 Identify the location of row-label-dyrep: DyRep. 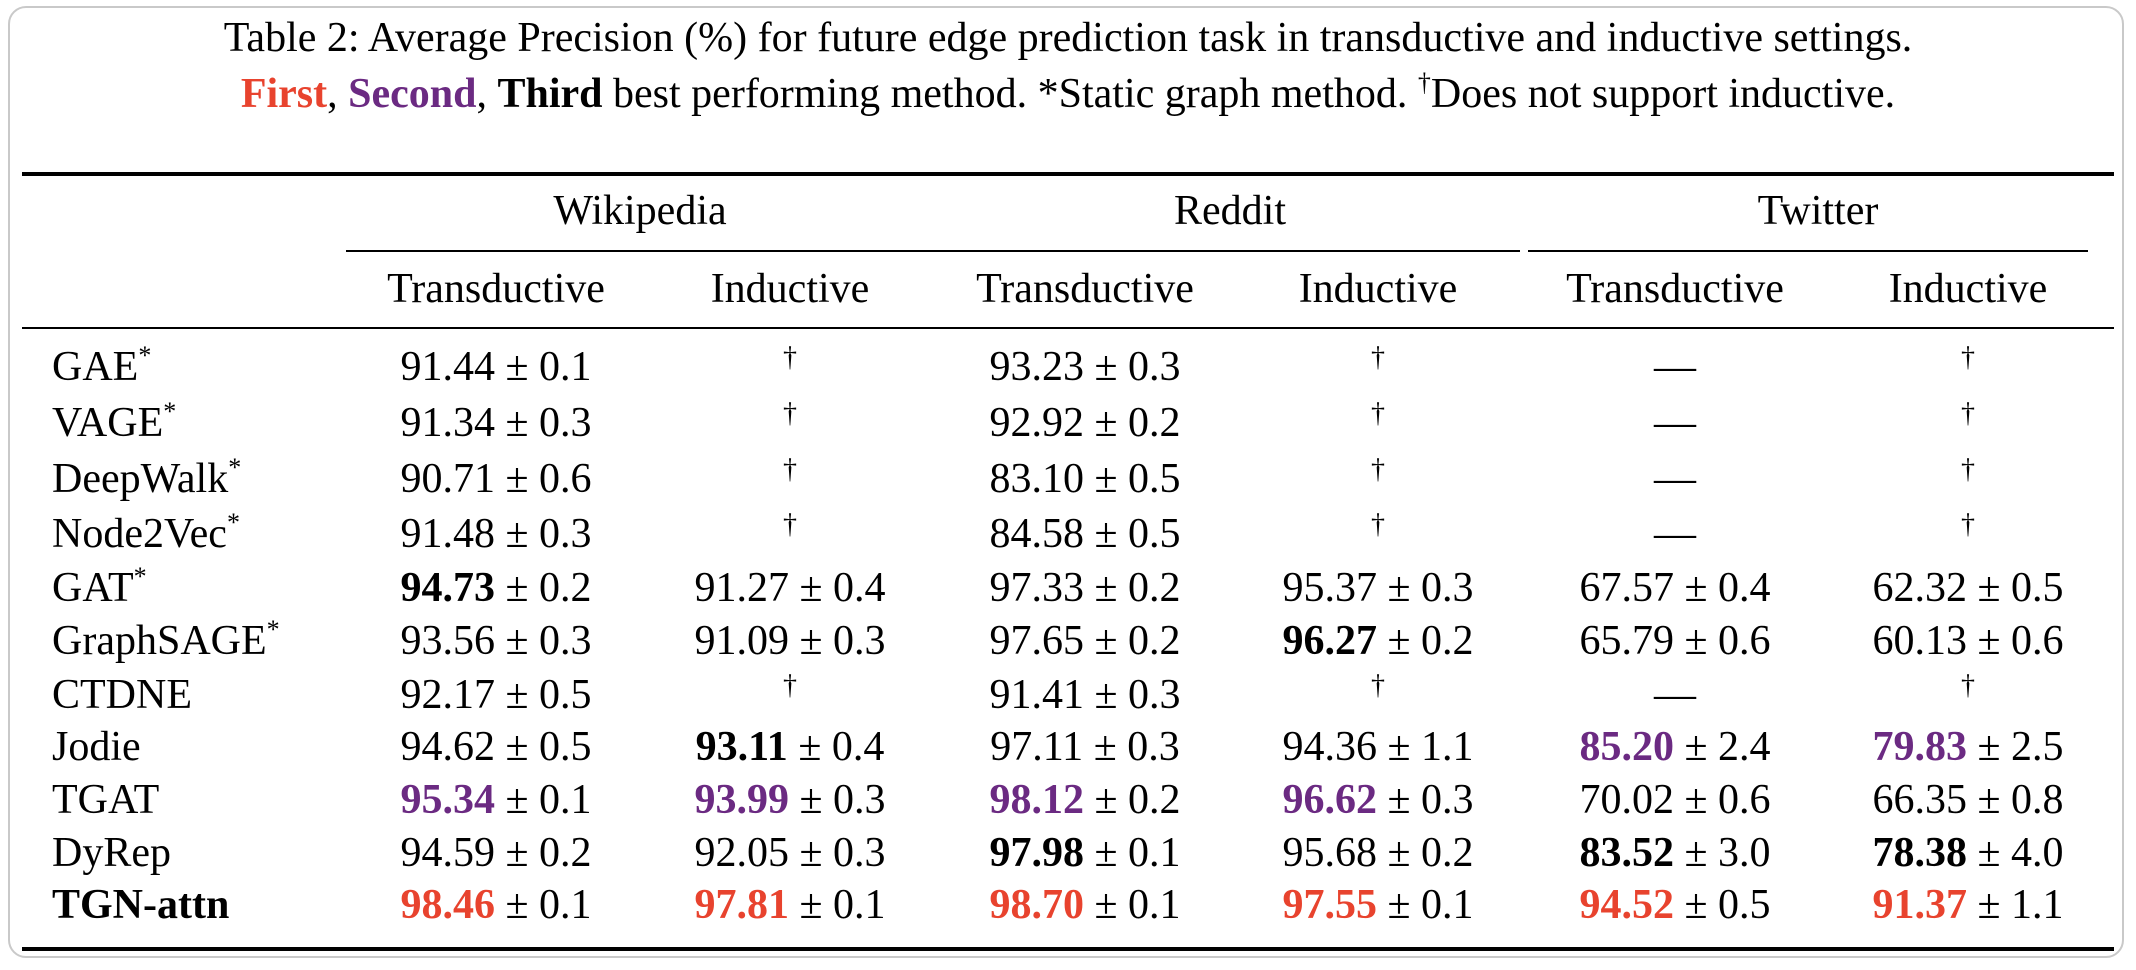
(111, 853).